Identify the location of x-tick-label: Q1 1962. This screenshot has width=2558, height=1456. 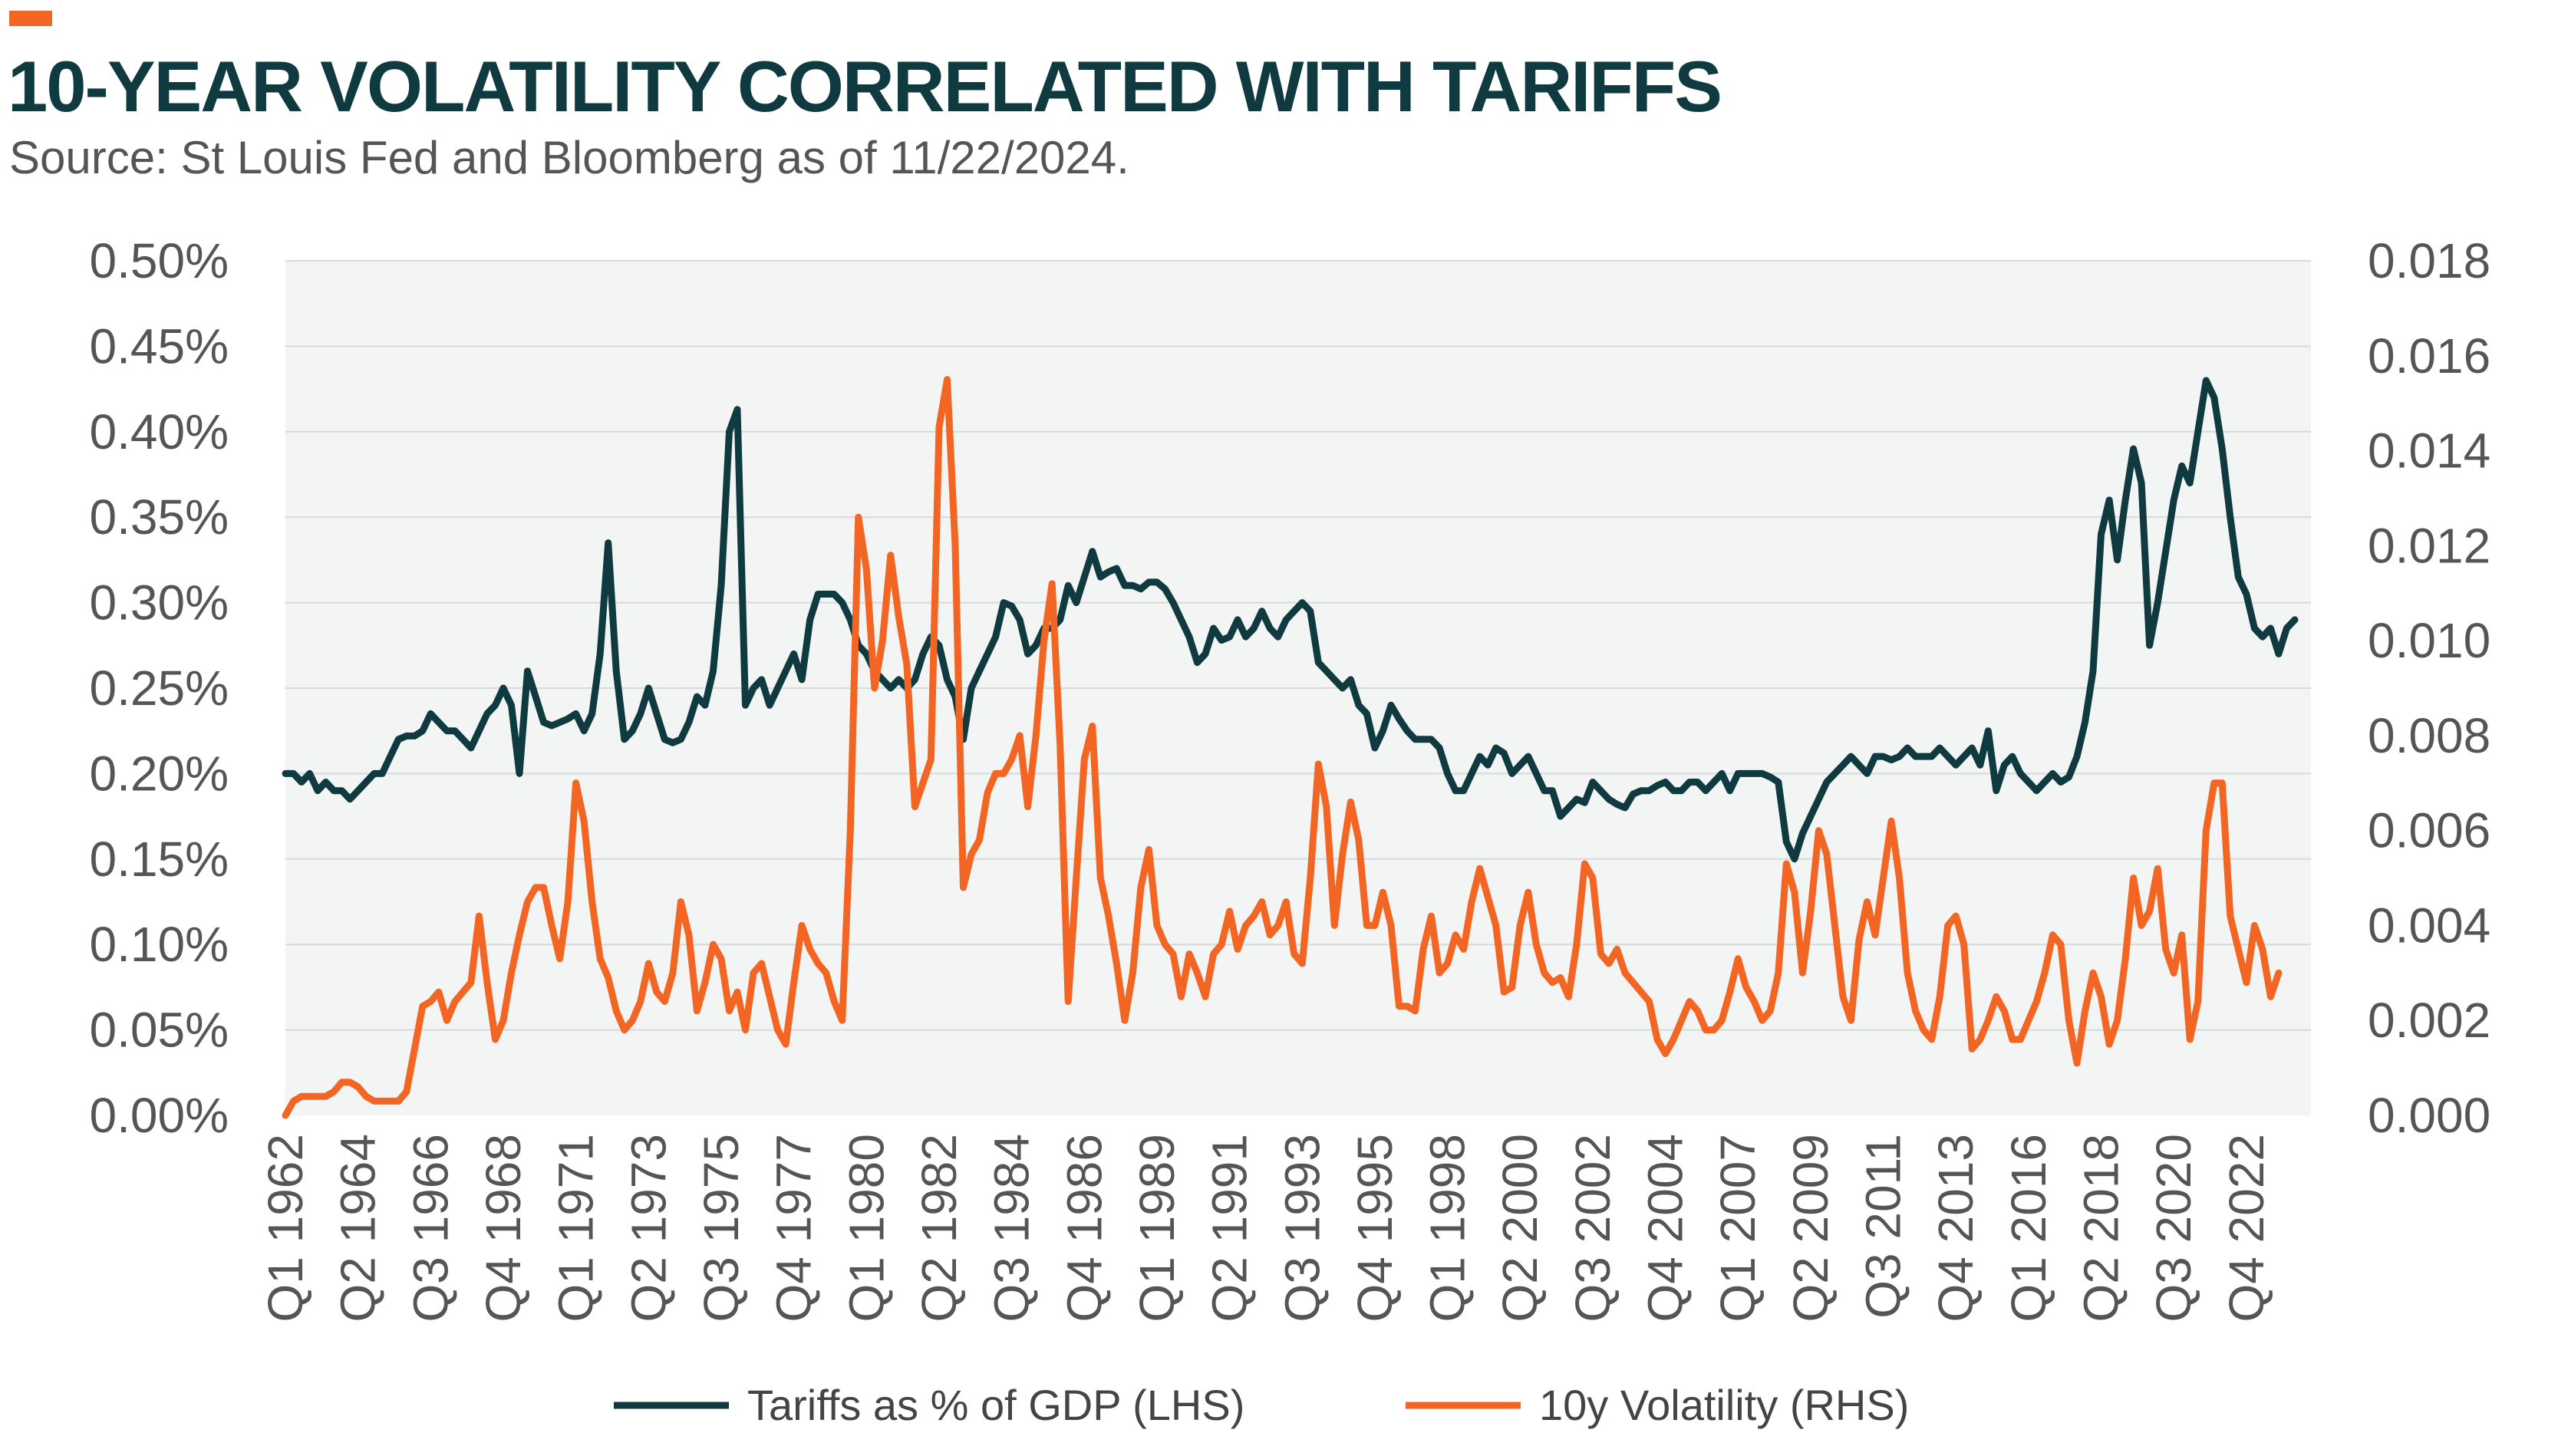
(286, 1228).